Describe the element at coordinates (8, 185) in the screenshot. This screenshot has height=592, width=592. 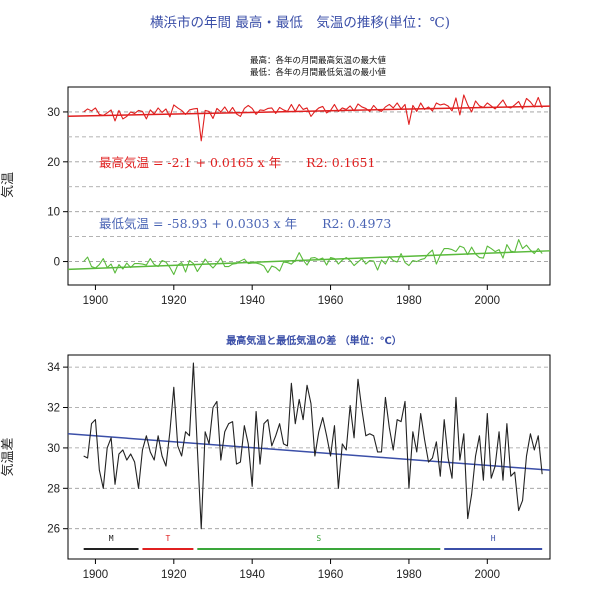
I see `top-y-axis-label: 気温` at that location.